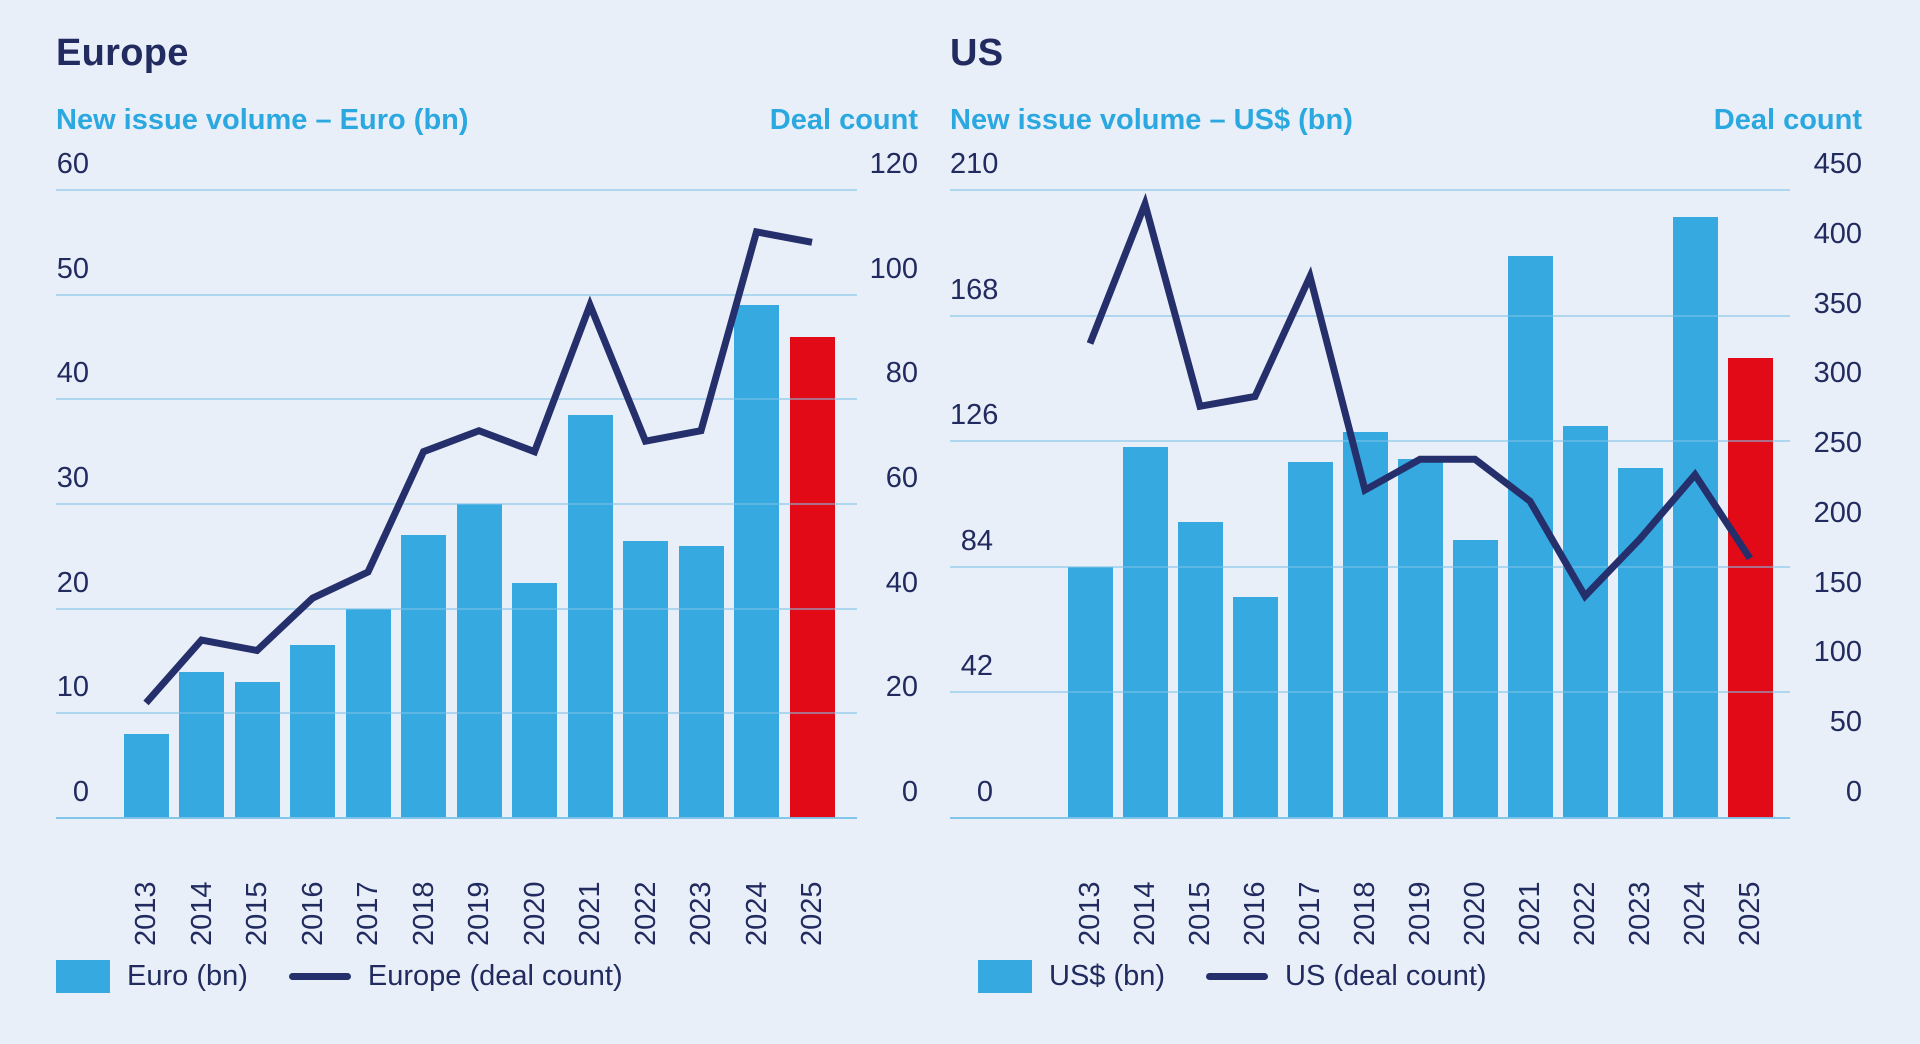  Describe the element at coordinates (1406, 120) in the screenshot. I see `us-axis-titles: New issue volume – US$ (bn) Deal count` at that location.